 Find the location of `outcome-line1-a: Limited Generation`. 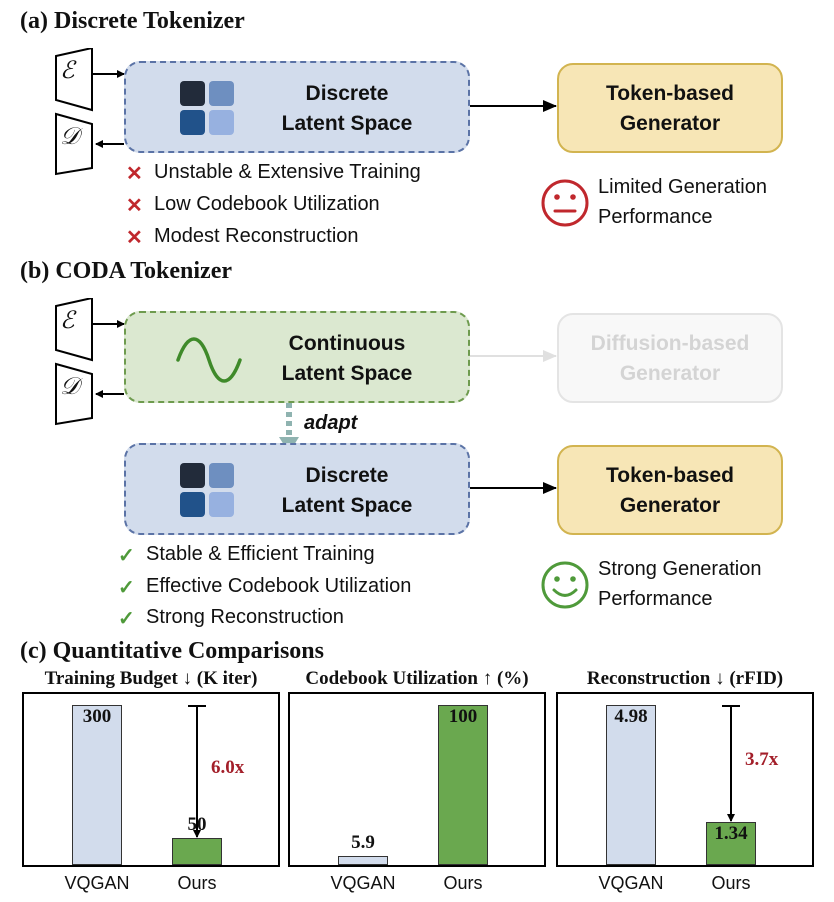

outcome-line1-a: Limited Generation is located at coordinates (682, 187).